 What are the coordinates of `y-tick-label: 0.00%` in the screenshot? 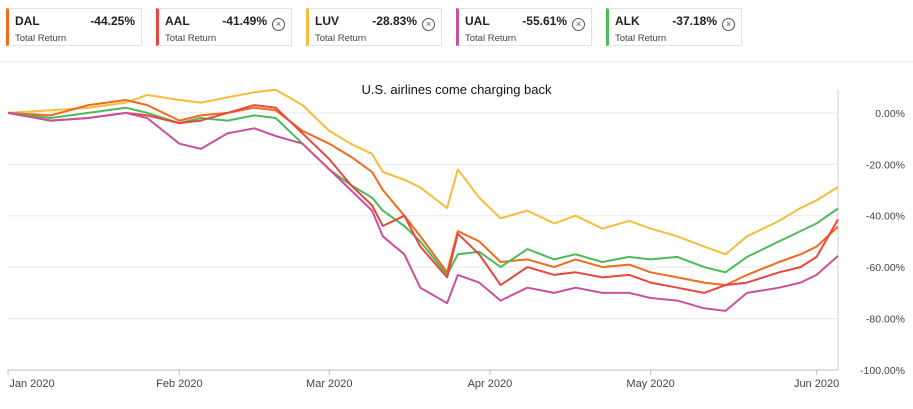 It's located at (890, 114).